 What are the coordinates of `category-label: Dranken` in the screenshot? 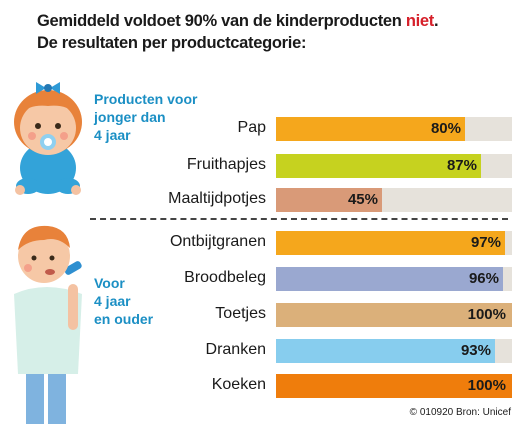 It's located at (235, 349).